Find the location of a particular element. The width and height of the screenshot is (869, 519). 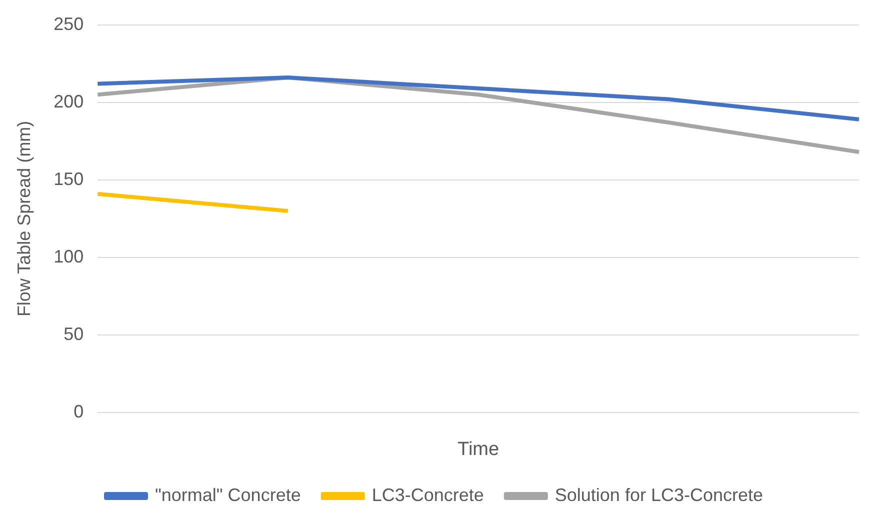

legend-label: LC3-Concrete is located at coordinates (428, 494).